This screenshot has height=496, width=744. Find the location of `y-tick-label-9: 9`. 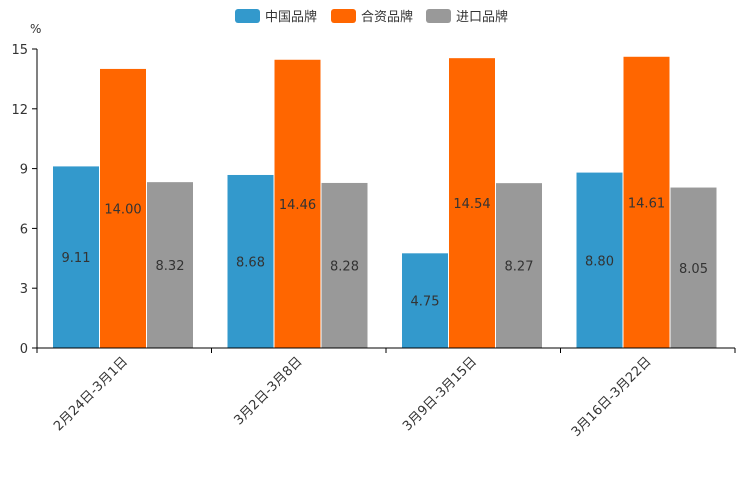

y-tick-label-9: 9 is located at coordinates (24, 170).